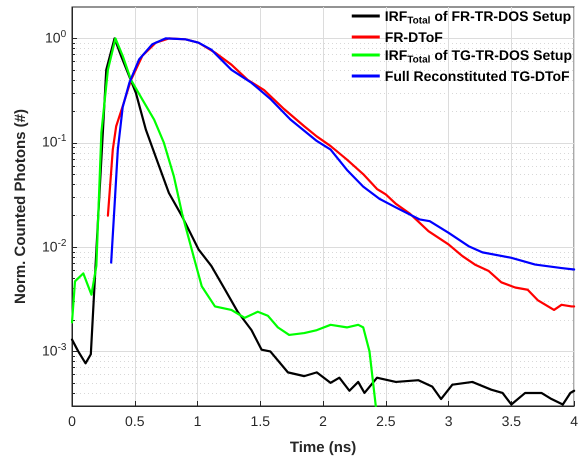  I want to click on y-axis-title: Norm. Counted Photons (#), so click(20, 206).